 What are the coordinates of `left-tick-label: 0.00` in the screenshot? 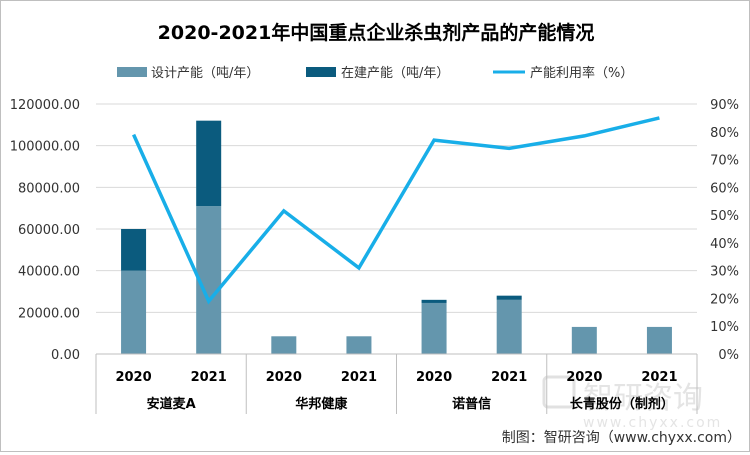 It's located at (65, 355).